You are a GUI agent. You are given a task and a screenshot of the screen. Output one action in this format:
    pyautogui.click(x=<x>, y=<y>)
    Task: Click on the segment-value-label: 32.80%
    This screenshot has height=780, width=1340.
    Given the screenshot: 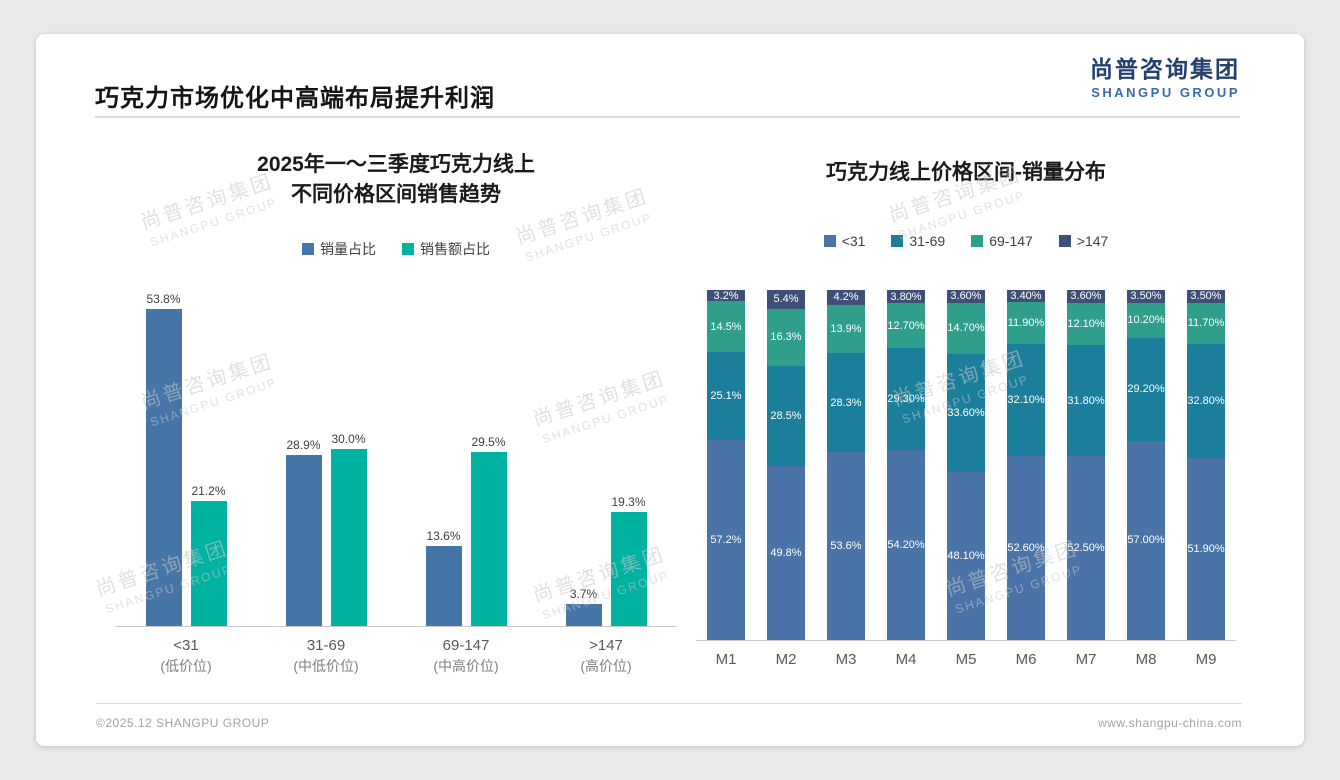 What is the action you would take?
    pyautogui.click(x=1206, y=400)
    